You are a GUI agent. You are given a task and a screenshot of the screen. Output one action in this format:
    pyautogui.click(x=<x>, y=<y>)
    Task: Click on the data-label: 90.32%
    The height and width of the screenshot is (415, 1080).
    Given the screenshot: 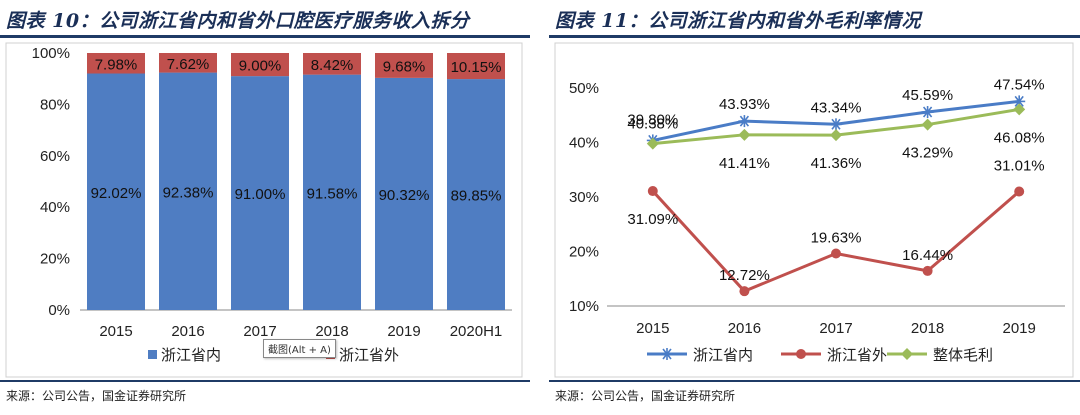 What is the action you would take?
    pyautogui.click(x=404, y=195)
    